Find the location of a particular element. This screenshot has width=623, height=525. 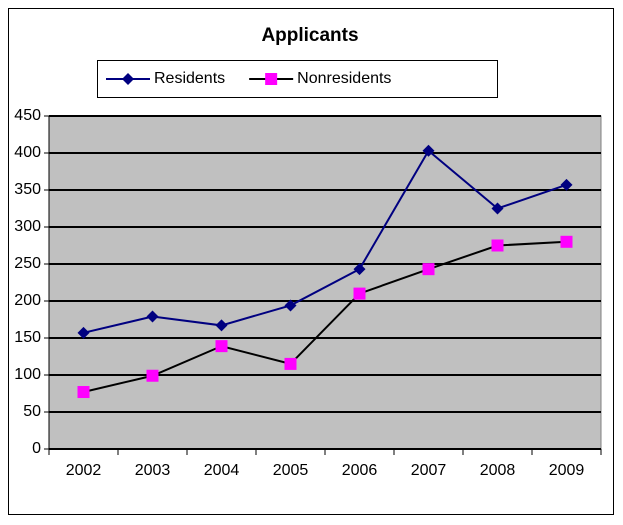

y-tick-label: 300 is located at coordinates (27, 226).